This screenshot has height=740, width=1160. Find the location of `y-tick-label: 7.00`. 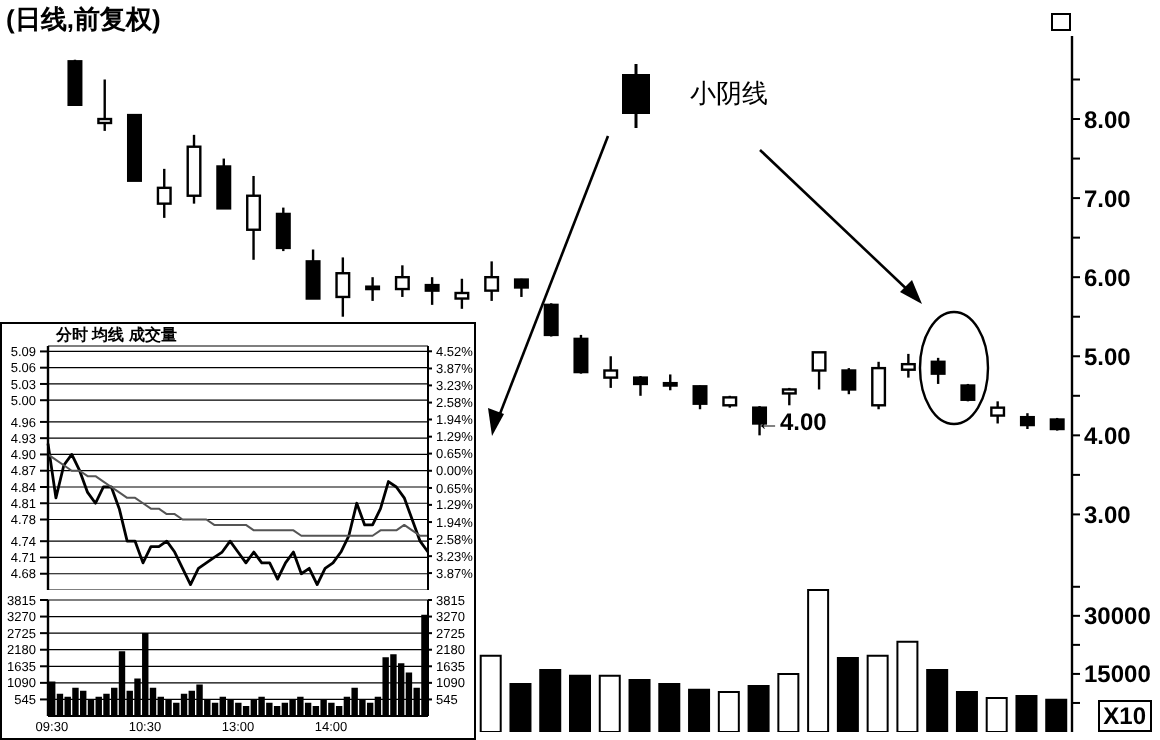

y-tick-label: 7.00 is located at coordinates (1108, 198).